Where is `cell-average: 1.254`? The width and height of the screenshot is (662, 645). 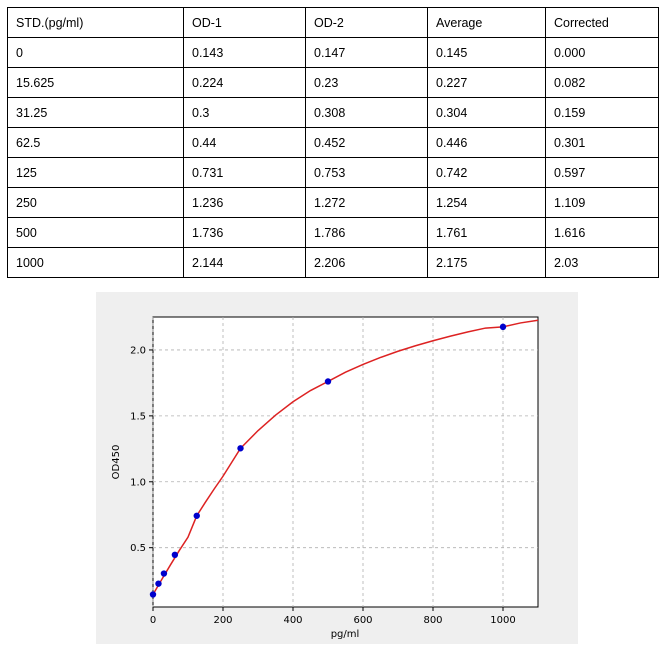 cell-average: 1.254 is located at coordinates (486, 202).